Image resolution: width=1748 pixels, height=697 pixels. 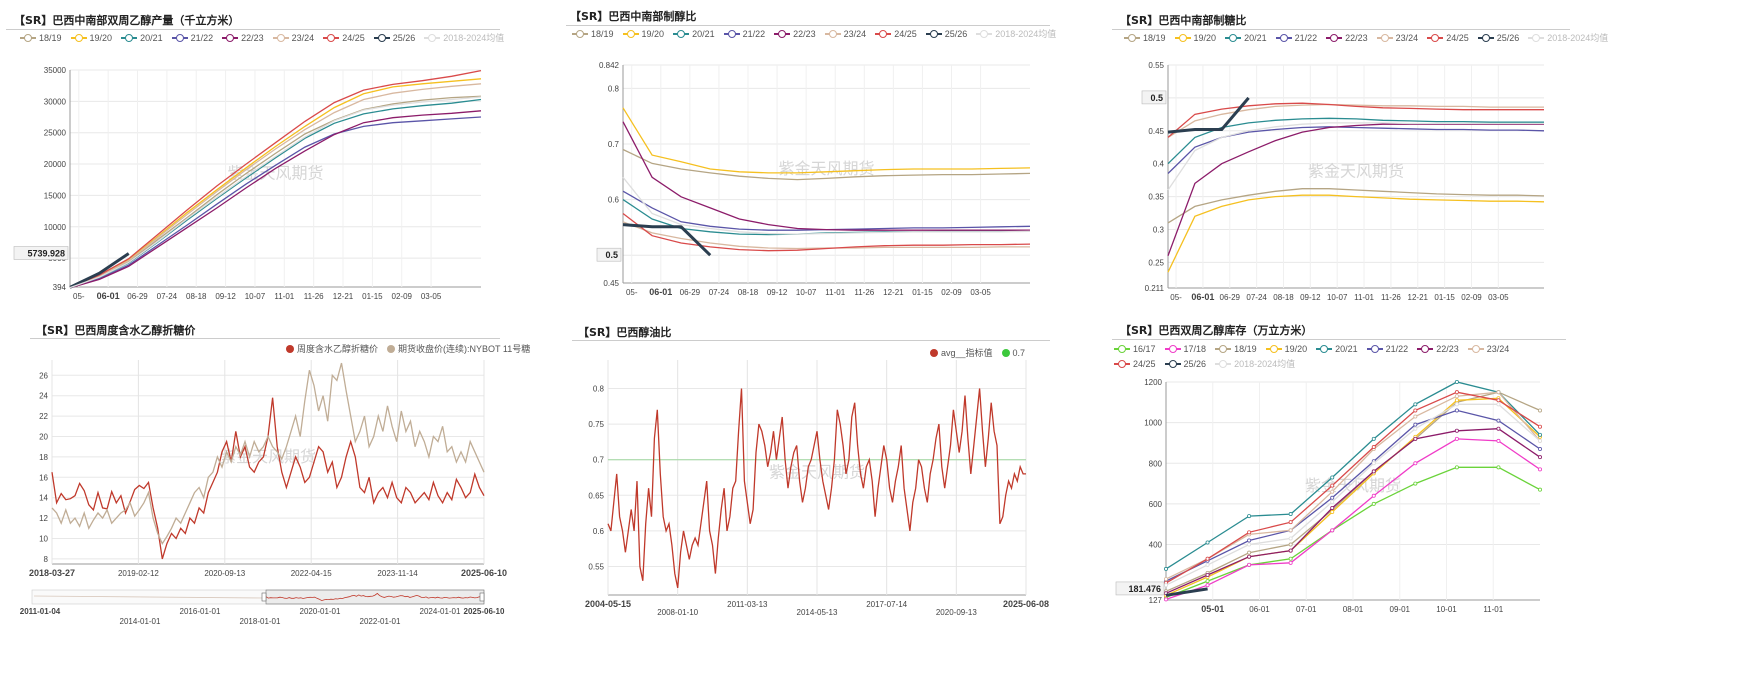 I want to click on legend-item: 16/17, so click(x=1135, y=349).